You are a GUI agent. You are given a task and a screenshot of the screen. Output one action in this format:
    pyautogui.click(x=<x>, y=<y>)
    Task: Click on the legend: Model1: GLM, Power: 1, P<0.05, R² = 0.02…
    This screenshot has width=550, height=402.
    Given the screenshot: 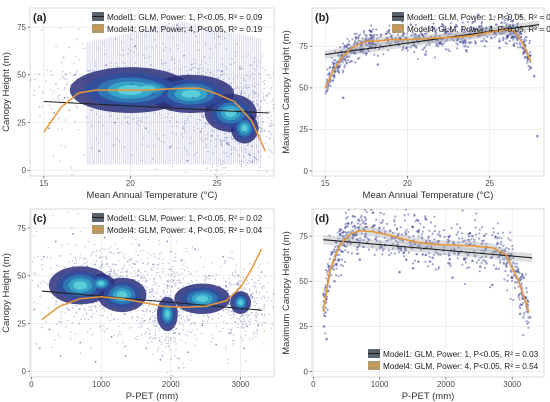 What is the action you would take?
    pyautogui.click(x=177, y=224)
    